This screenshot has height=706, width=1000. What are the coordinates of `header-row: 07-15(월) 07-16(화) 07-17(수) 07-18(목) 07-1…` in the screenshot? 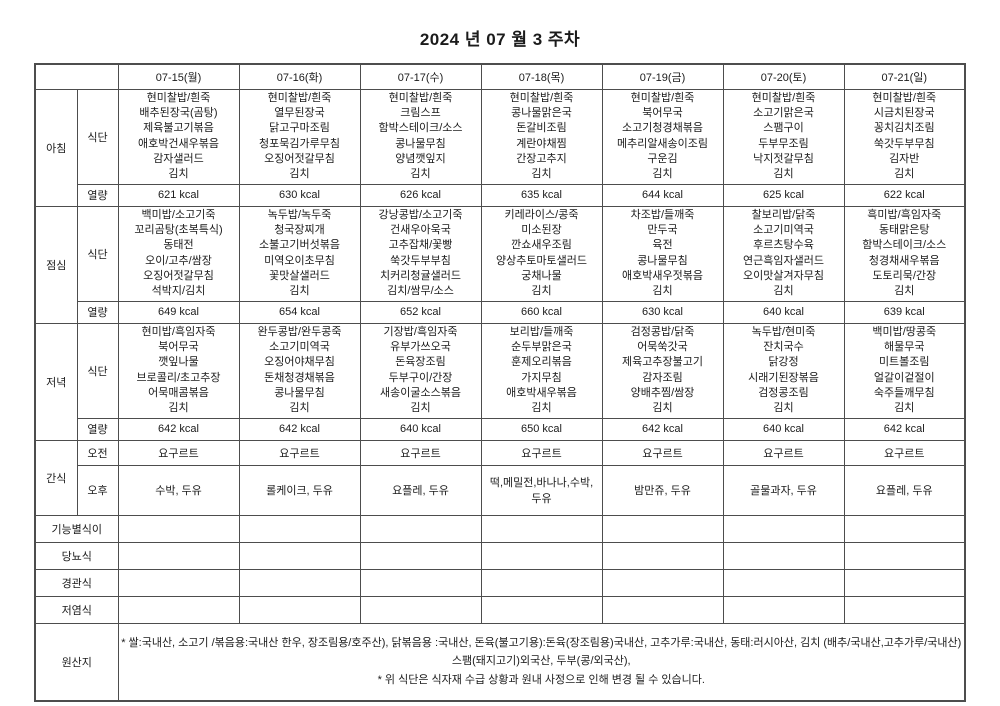 It's located at (500, 76).